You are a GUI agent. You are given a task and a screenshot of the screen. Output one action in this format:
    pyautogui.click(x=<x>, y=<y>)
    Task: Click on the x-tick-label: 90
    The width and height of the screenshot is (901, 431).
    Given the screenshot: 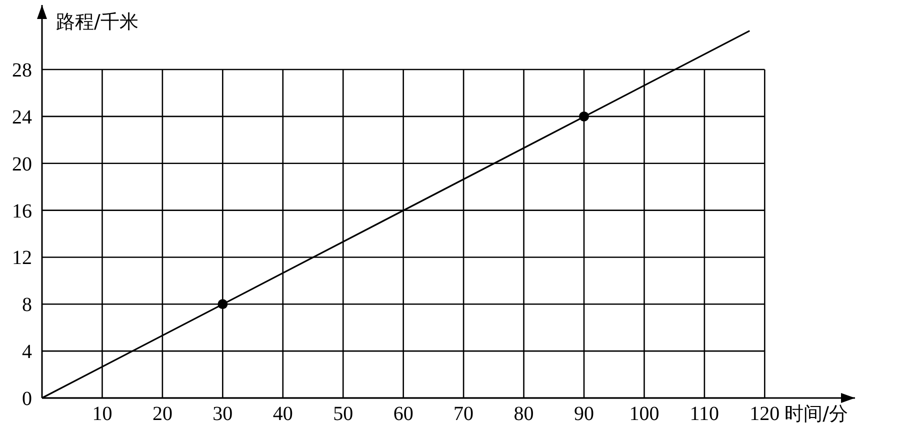 What is the action you would take?
    pyautogui.click(x=584, y=414)
    